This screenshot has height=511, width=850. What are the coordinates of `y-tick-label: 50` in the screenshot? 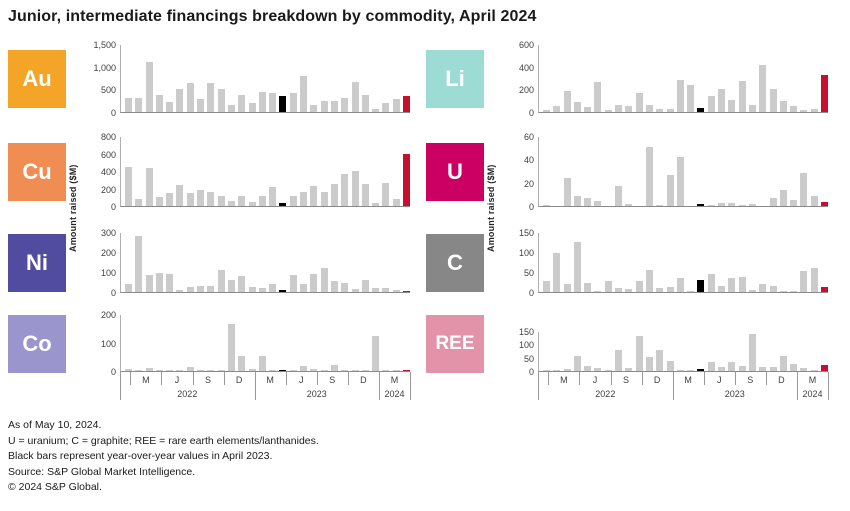 It's located at (528, 272).